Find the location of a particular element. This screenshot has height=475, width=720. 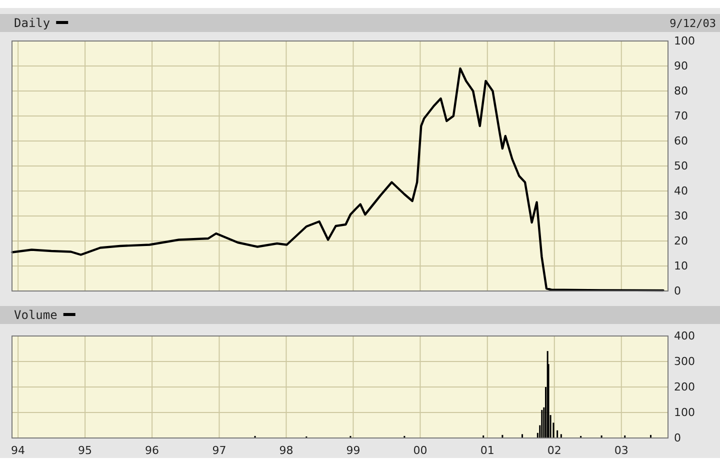

y-tick-label: 300 is located at coordinates (684, 361).